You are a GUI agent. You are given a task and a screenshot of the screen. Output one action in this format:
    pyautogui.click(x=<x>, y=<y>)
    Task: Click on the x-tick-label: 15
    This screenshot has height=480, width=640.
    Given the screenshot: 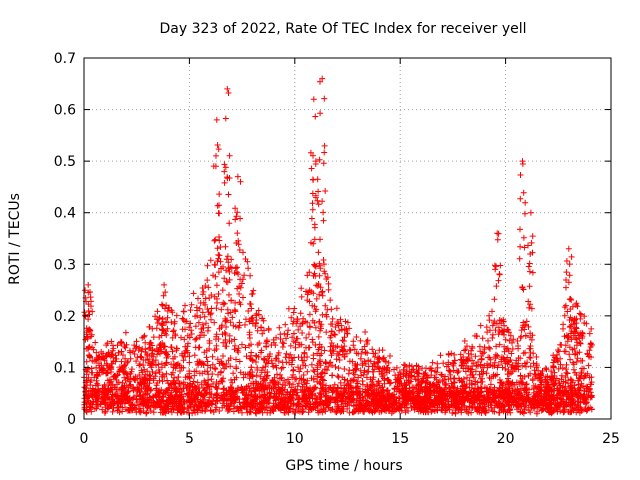 What is the action you would take?
    pyautogui.click(x=400, y=439)
    